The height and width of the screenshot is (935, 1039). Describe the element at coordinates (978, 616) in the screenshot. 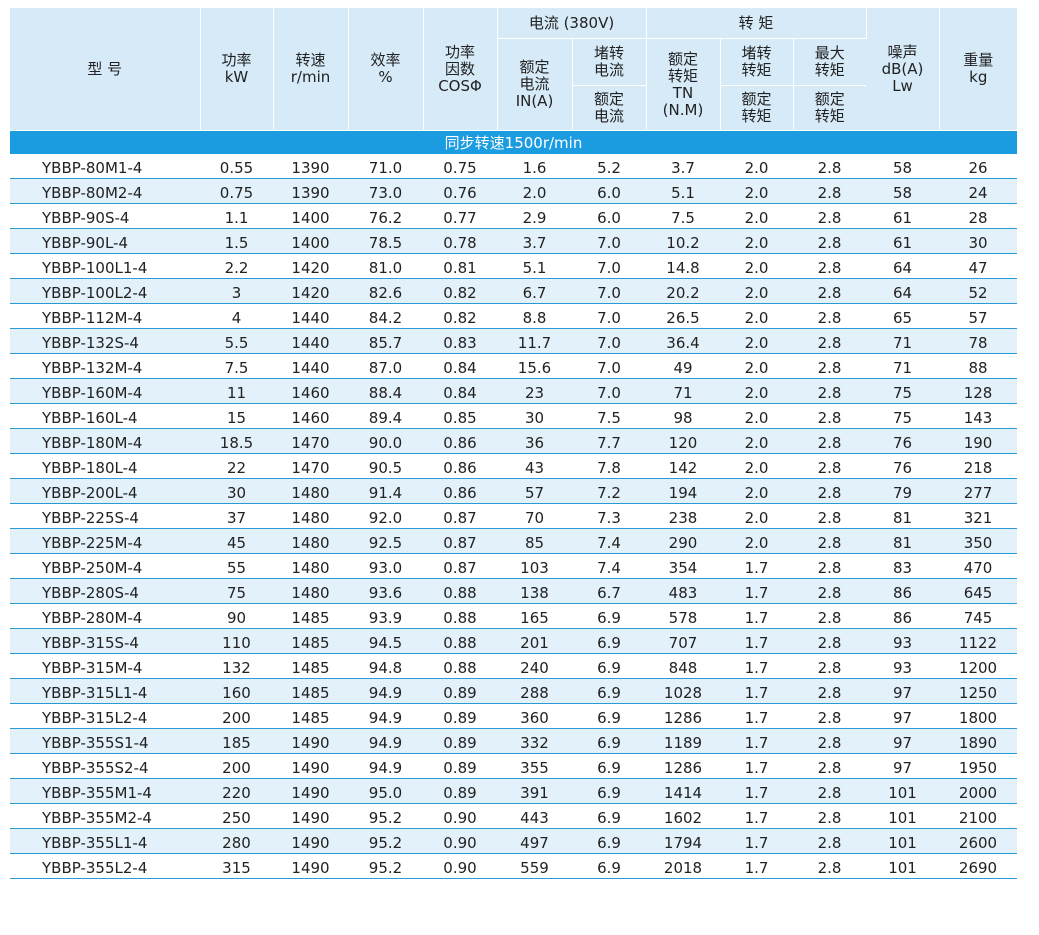

I see `cell-weight: 745` at that location.